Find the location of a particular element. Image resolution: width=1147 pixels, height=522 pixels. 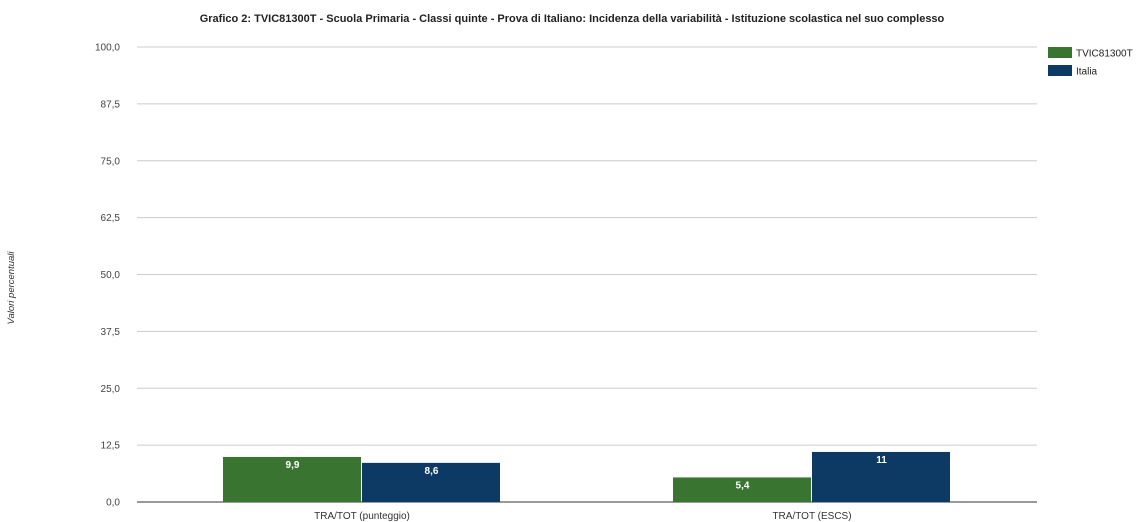

data-label: 5,4 is located at coordinates (743, 485).